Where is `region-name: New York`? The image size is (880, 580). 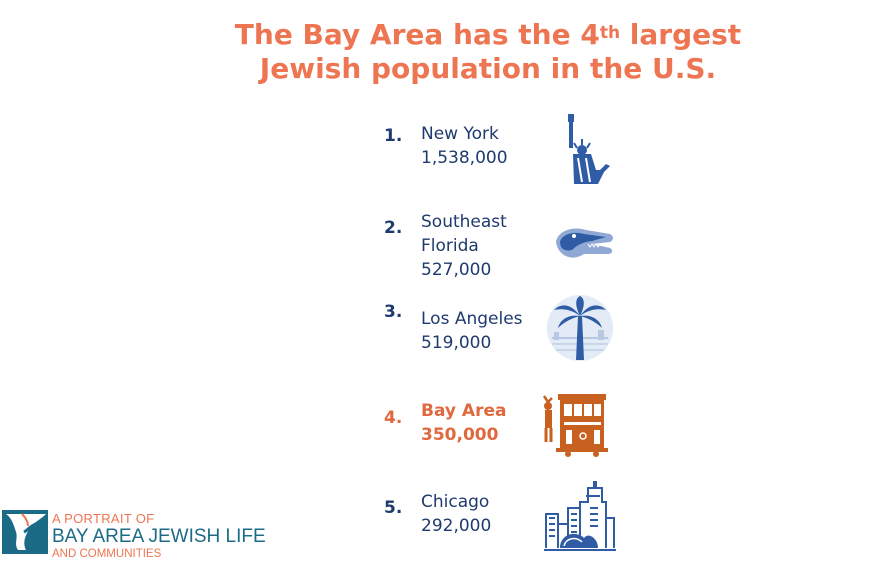
region-name: New York is located at coordinates (460, 134).